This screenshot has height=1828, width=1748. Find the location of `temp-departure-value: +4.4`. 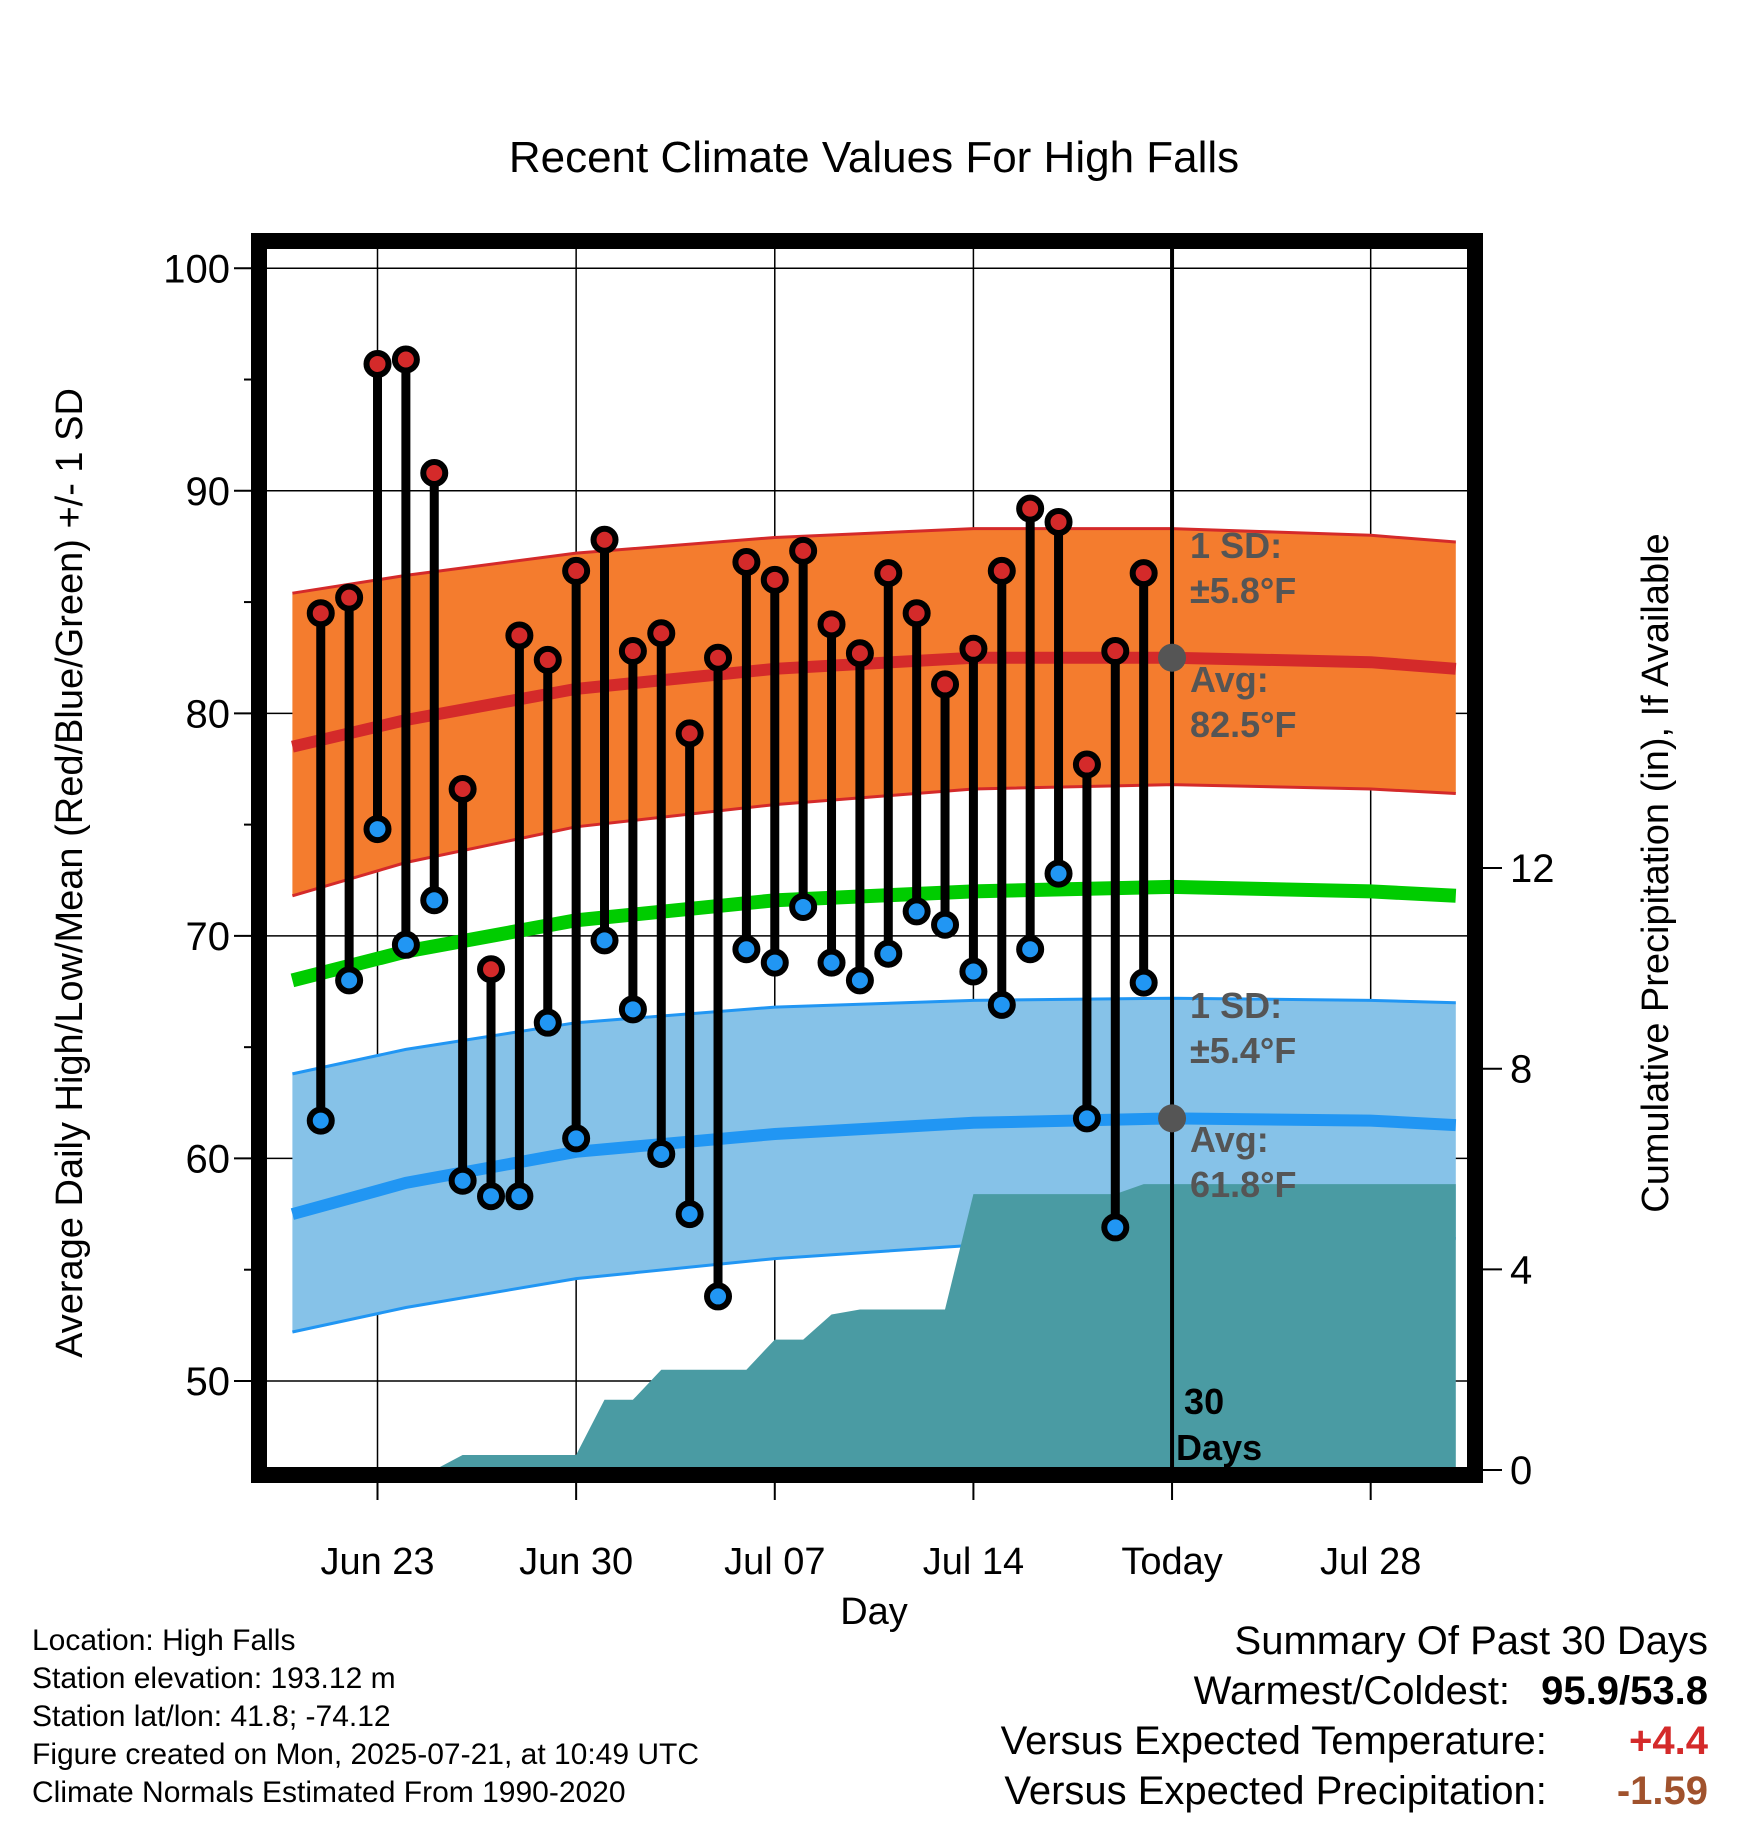

temp-departure-value: +4.4 is located at coordinates (1668, 1741).